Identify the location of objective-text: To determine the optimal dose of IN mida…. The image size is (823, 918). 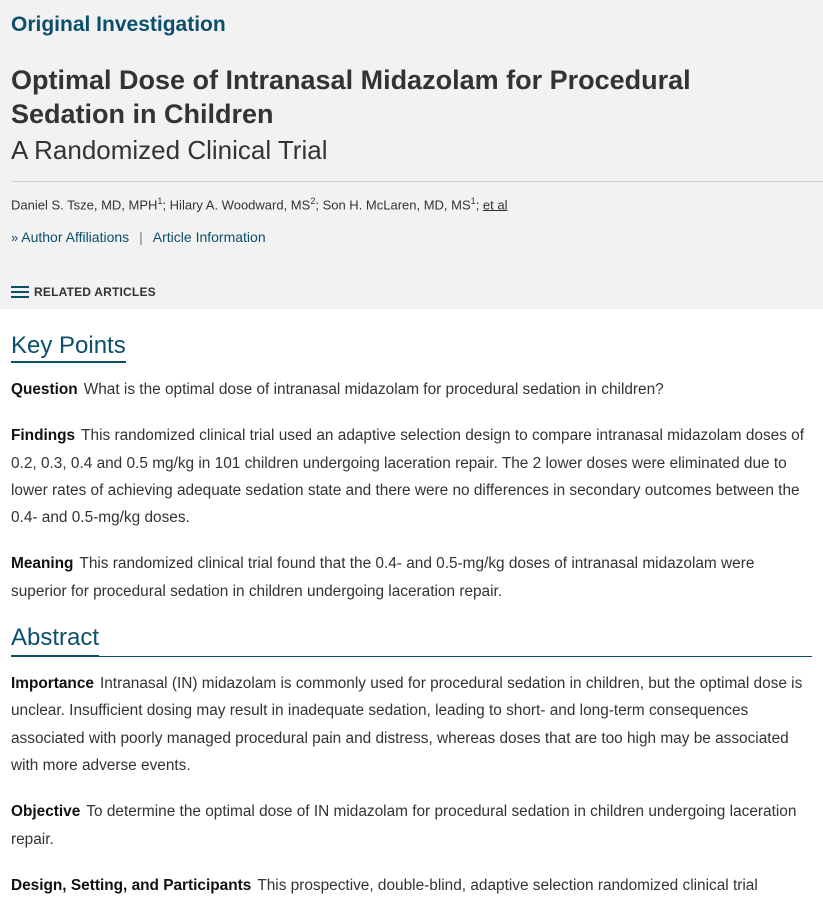
(404, 825).